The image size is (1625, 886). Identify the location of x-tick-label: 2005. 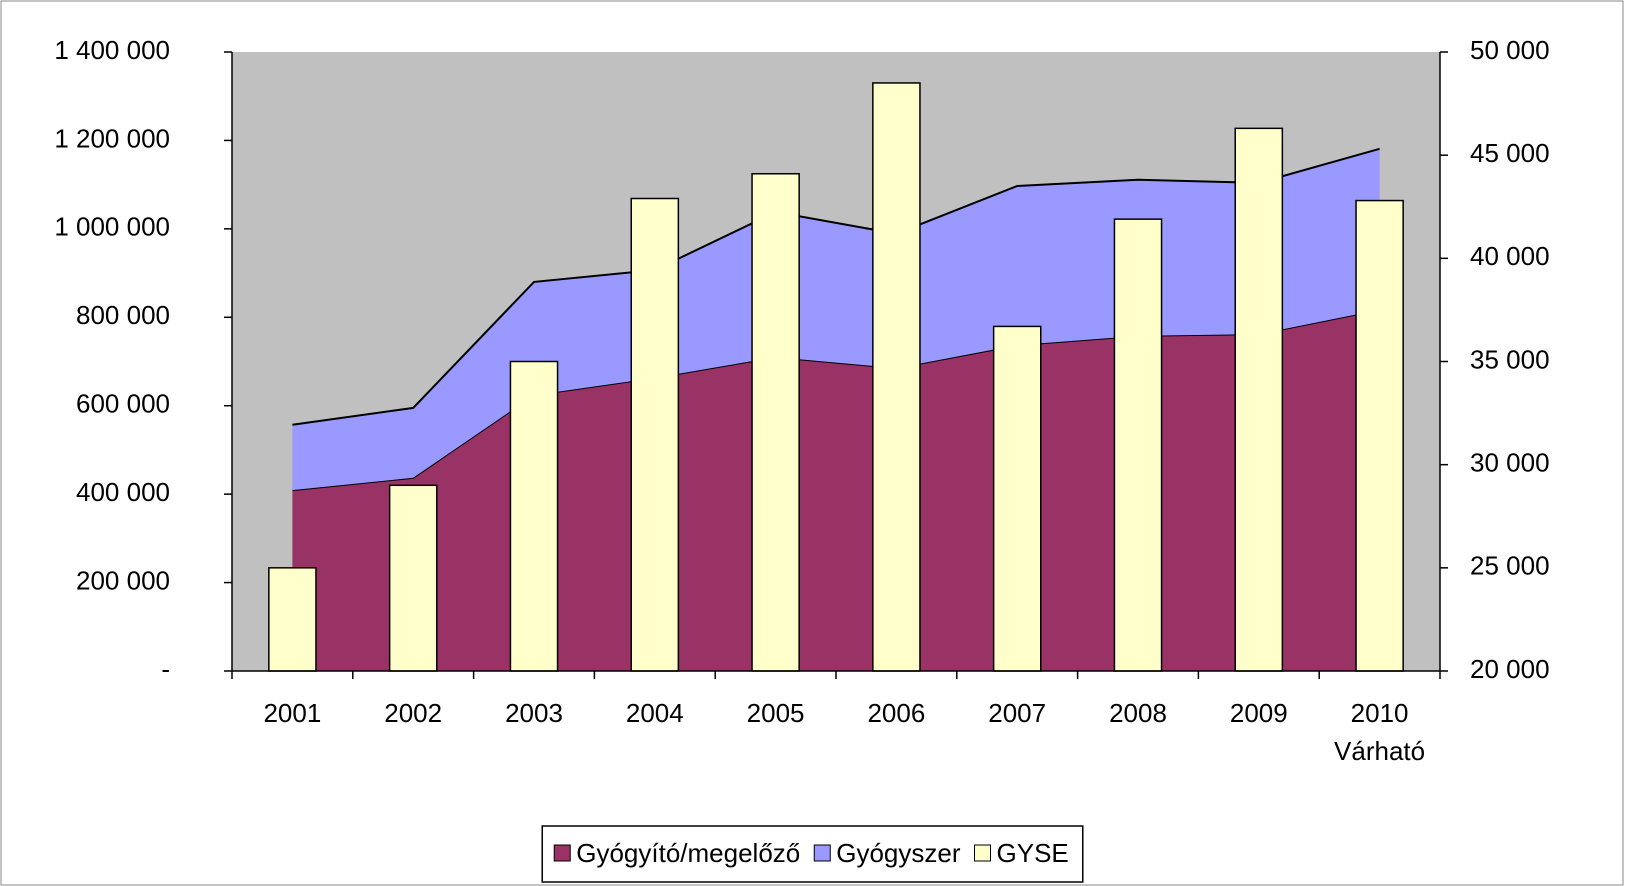
(776, 713).